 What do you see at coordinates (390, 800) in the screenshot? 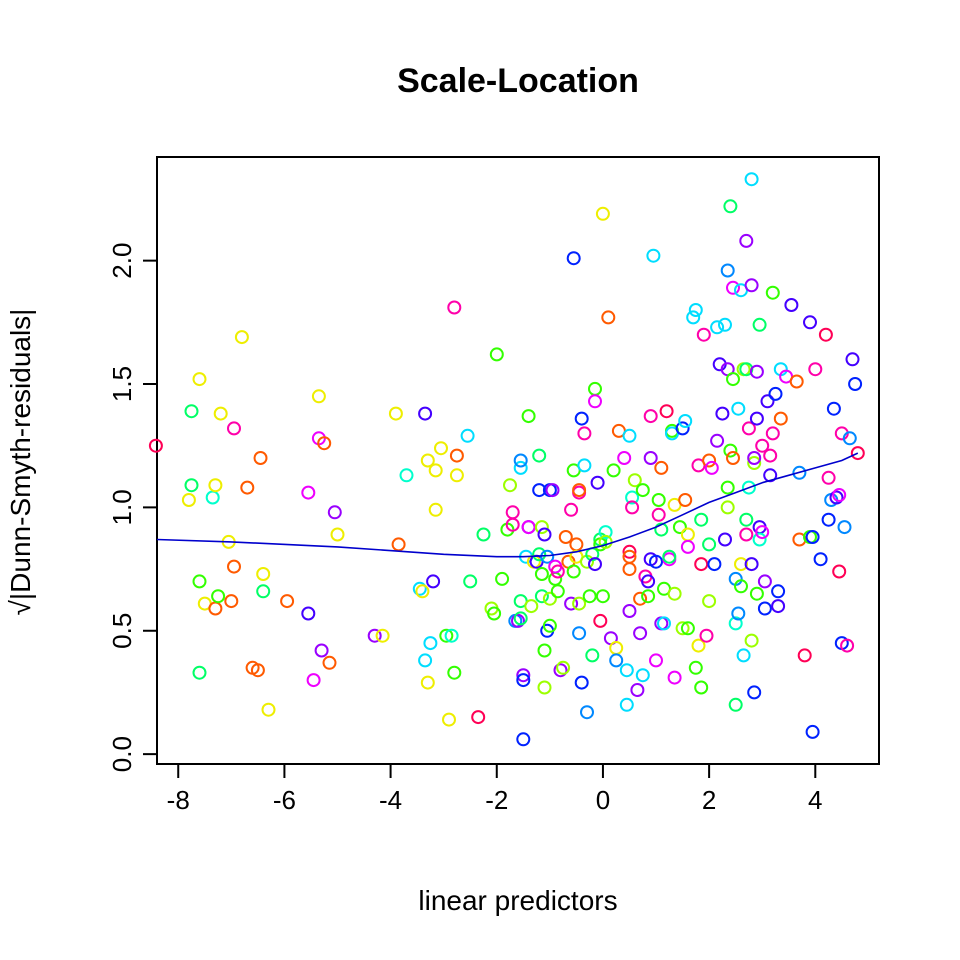
I see `x-tick-label: -4` at bounding box center [390, 800].